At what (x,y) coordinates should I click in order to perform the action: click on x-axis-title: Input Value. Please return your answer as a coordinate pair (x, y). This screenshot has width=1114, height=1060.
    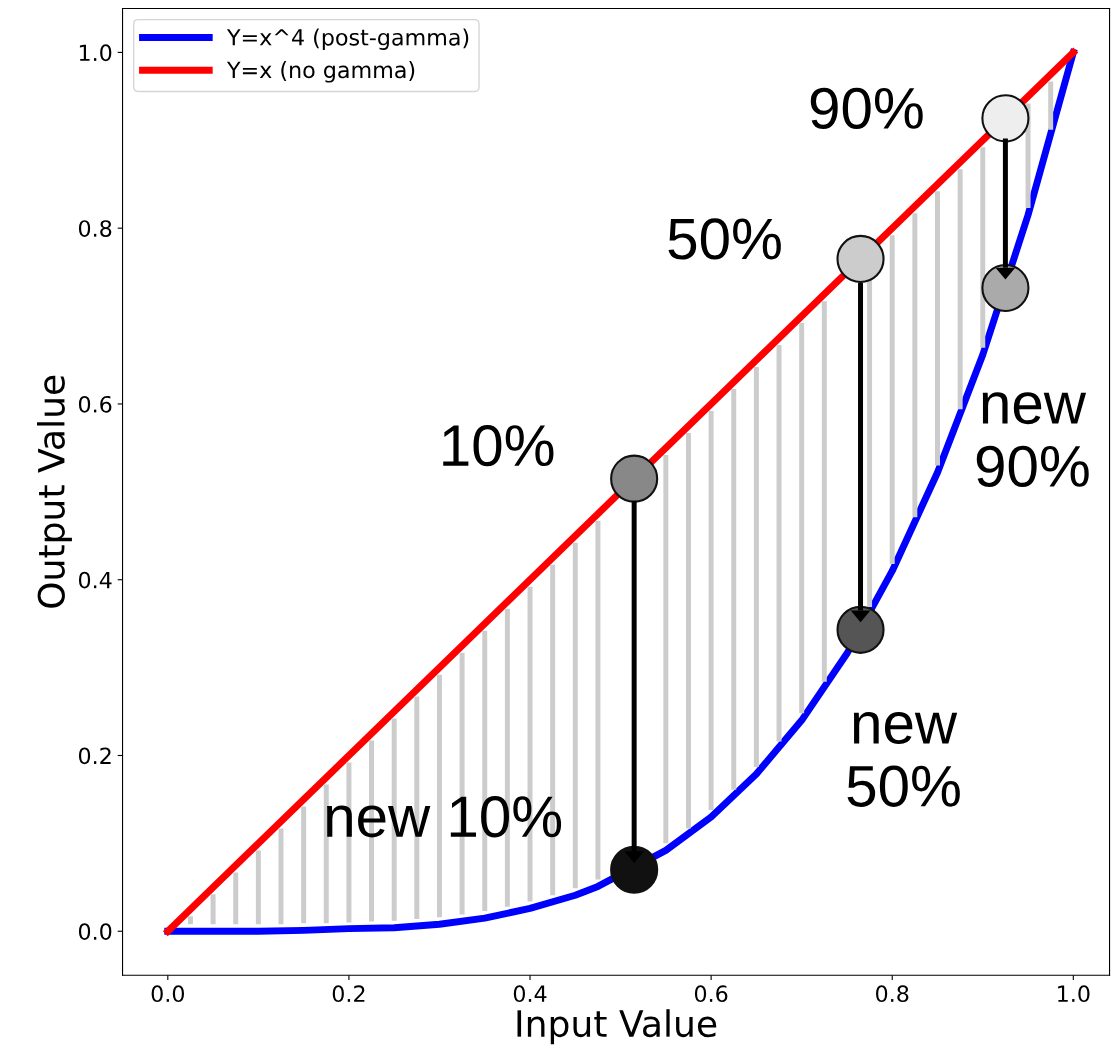
    Looking at the image, I should click on (617, 1027).